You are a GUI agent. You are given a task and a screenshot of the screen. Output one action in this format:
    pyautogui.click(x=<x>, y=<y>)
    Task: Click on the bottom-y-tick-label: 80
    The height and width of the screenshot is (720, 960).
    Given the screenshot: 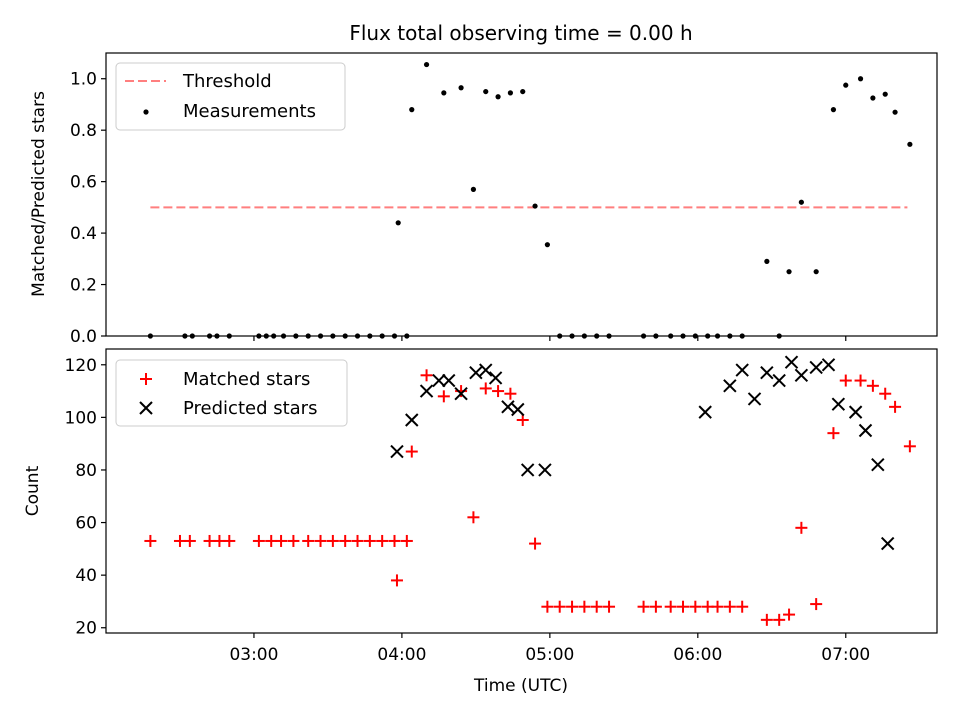 What is the action you would take?
    pyautogui.click(x=86, y=471)
    